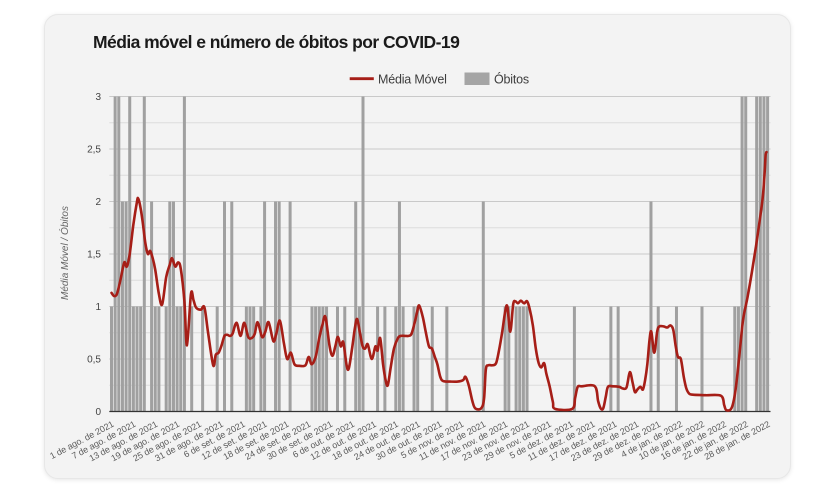 The width and height of the screenshot is (822, 490). What do you see at coordinates (98, 97) in the screenshot?
I see `svg-text: 3` at bounding box center [98, 97].